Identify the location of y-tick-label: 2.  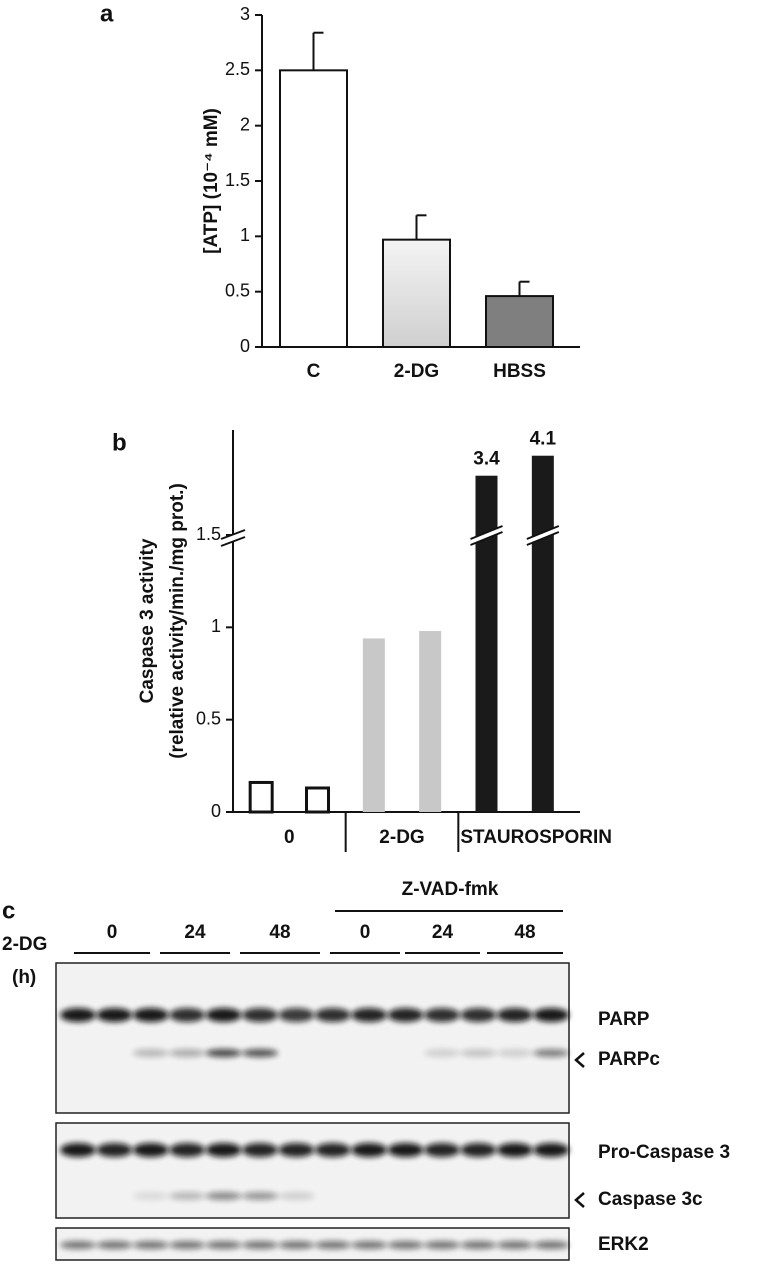
(245, 124).